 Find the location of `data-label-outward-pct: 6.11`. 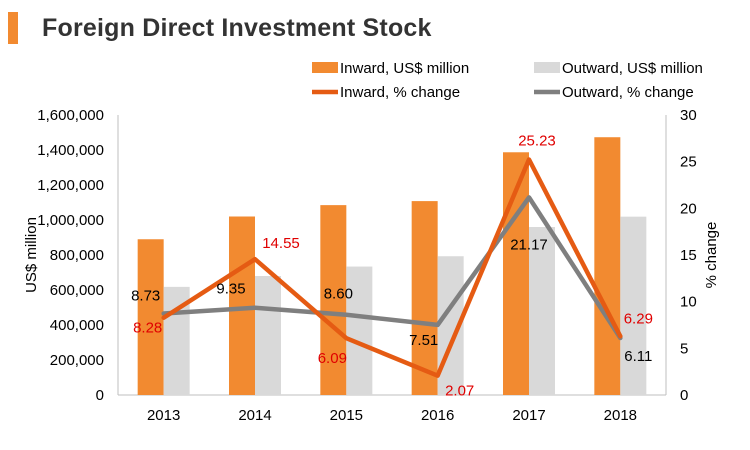

data-label-outward-pct: 6.11 is located at coordinates (638, 356).